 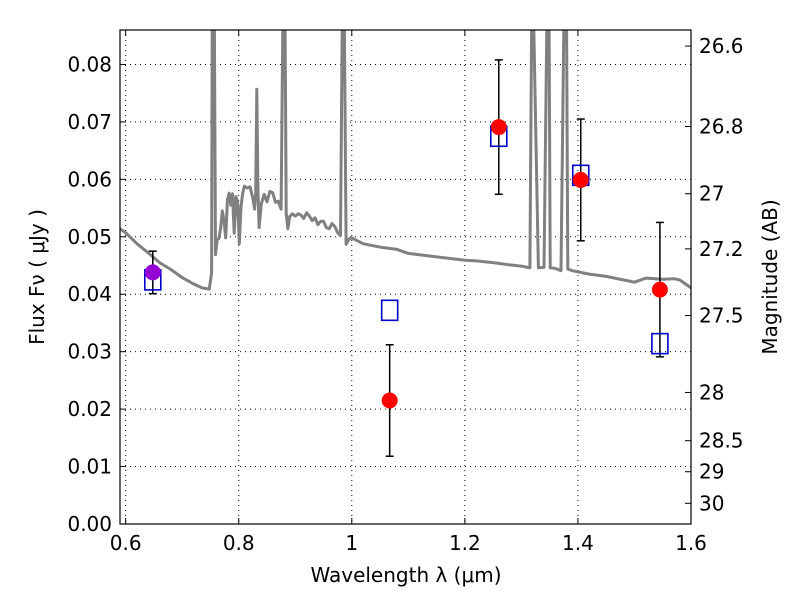 I want to click on x-tick-label: 0.6, so click(x=126, y=543).